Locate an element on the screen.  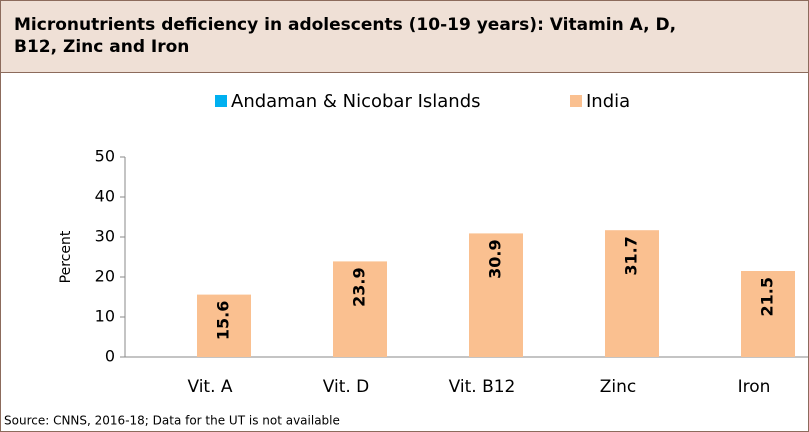
legend-label: India is located at coordinates (608, 101).